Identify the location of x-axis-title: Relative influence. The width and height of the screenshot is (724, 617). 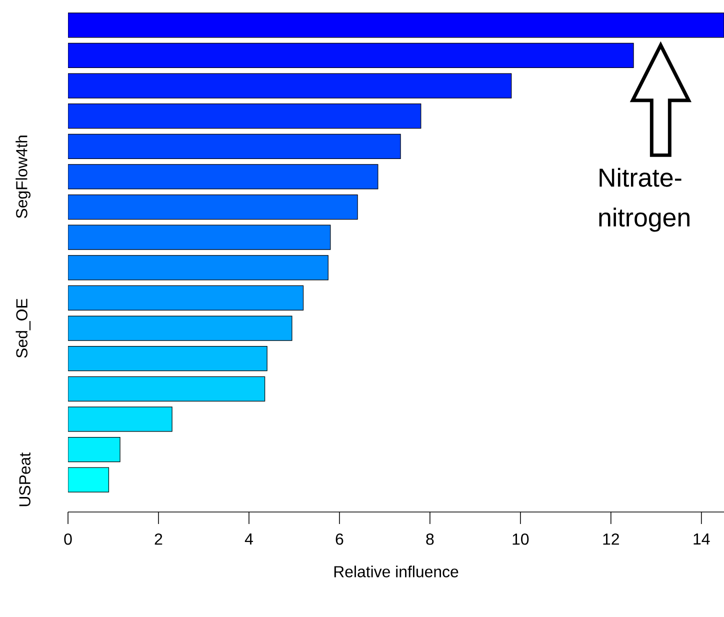
(396, 572).